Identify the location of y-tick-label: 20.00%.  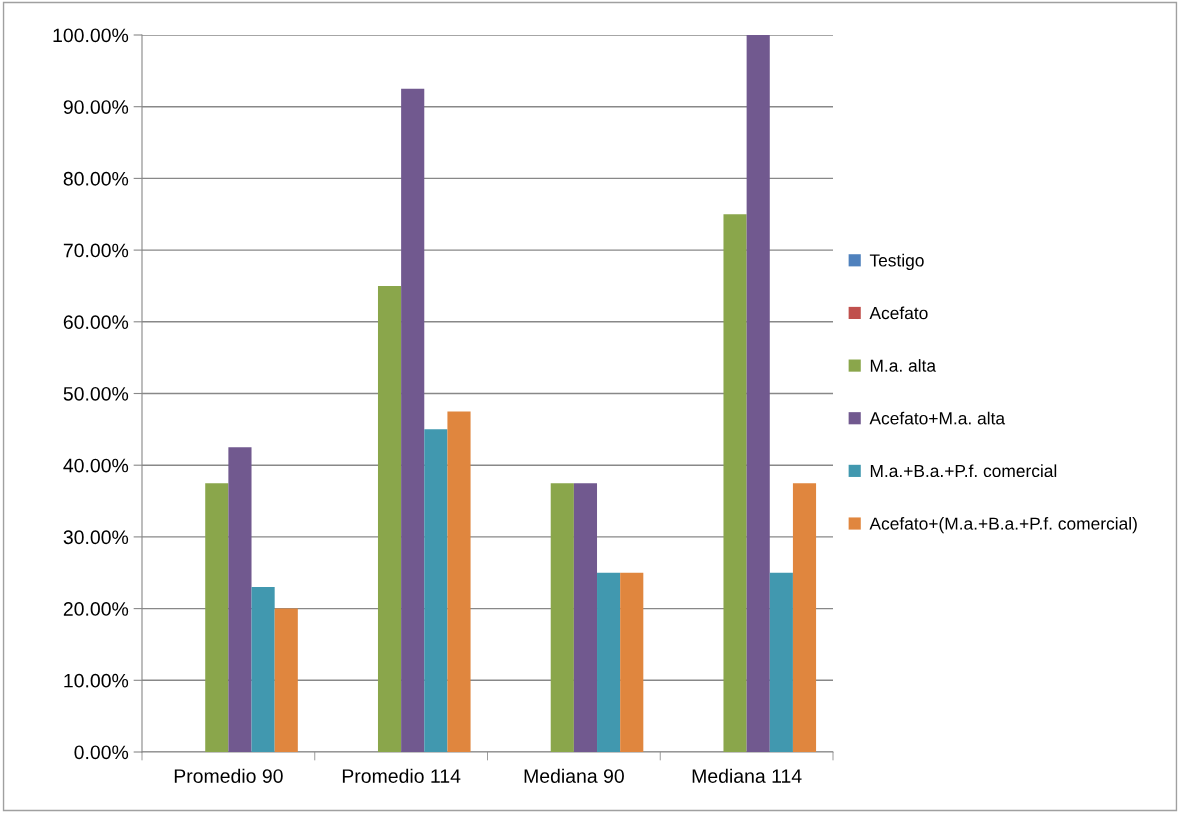
(96, 609).